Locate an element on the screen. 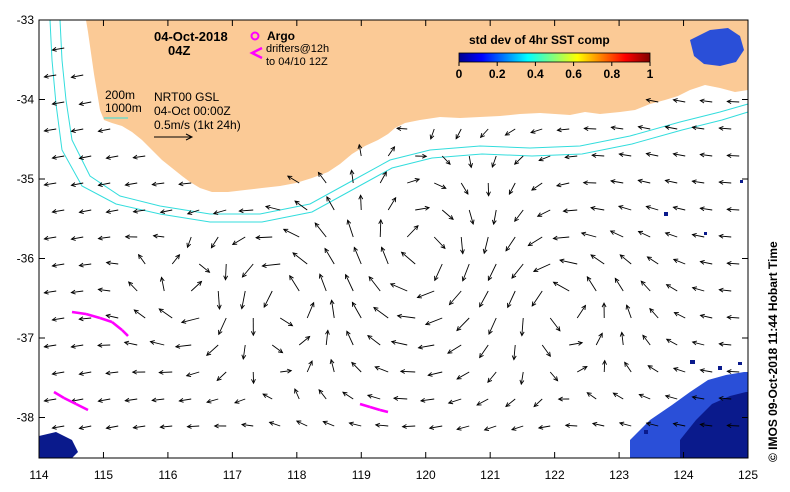 This screenshot has height=492, width=790. x-tick-label: 118 is located at coordinates (296, 475).